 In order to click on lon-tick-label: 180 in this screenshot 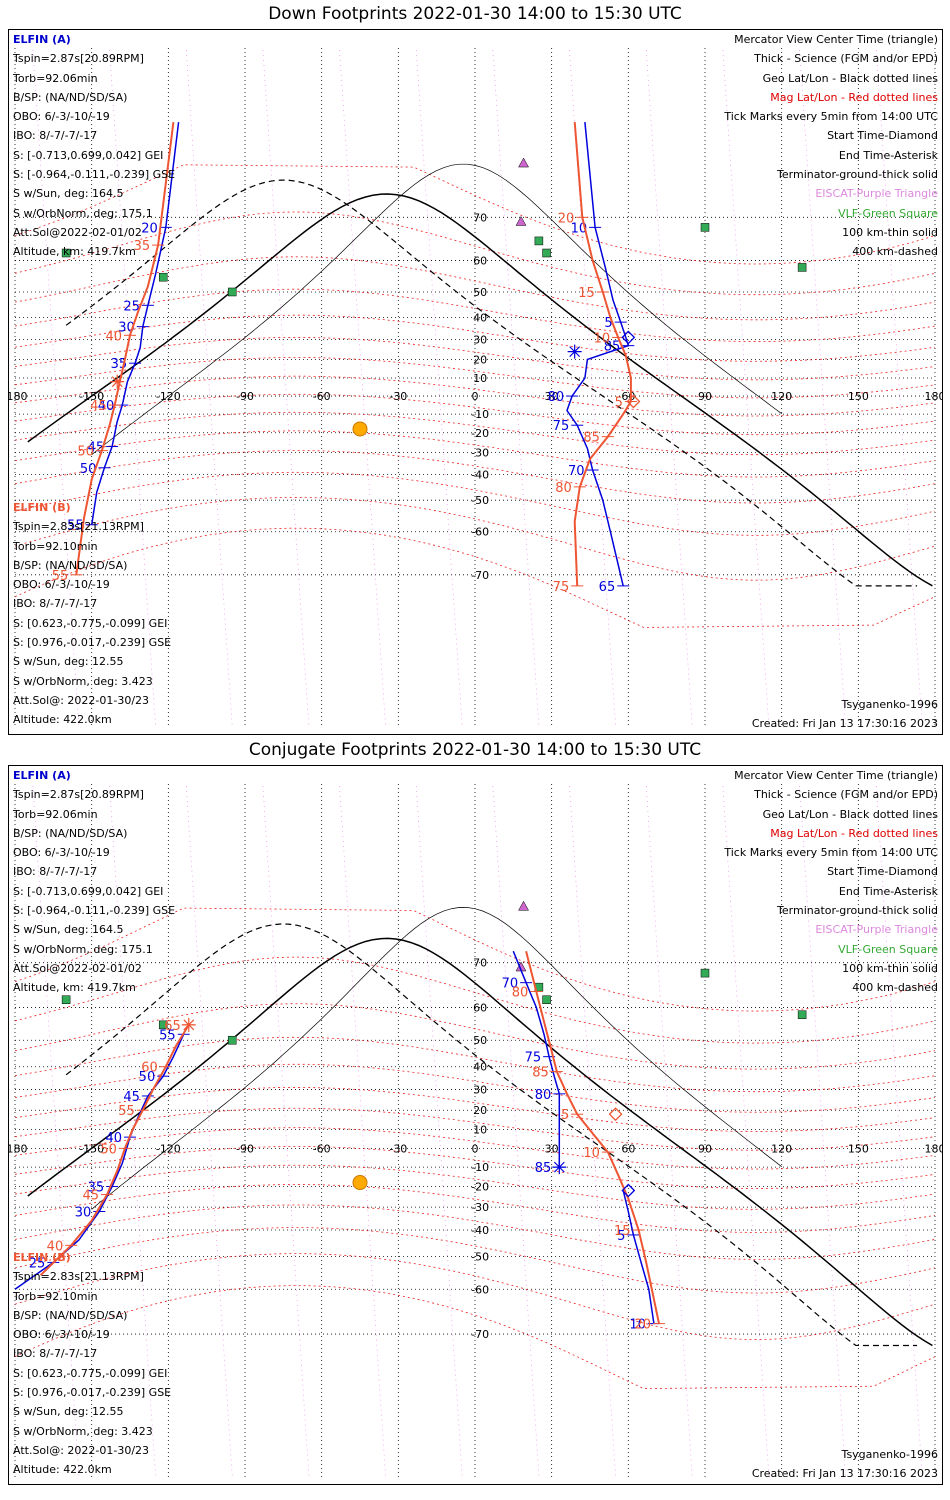, I will do `click(934, 1148)`.